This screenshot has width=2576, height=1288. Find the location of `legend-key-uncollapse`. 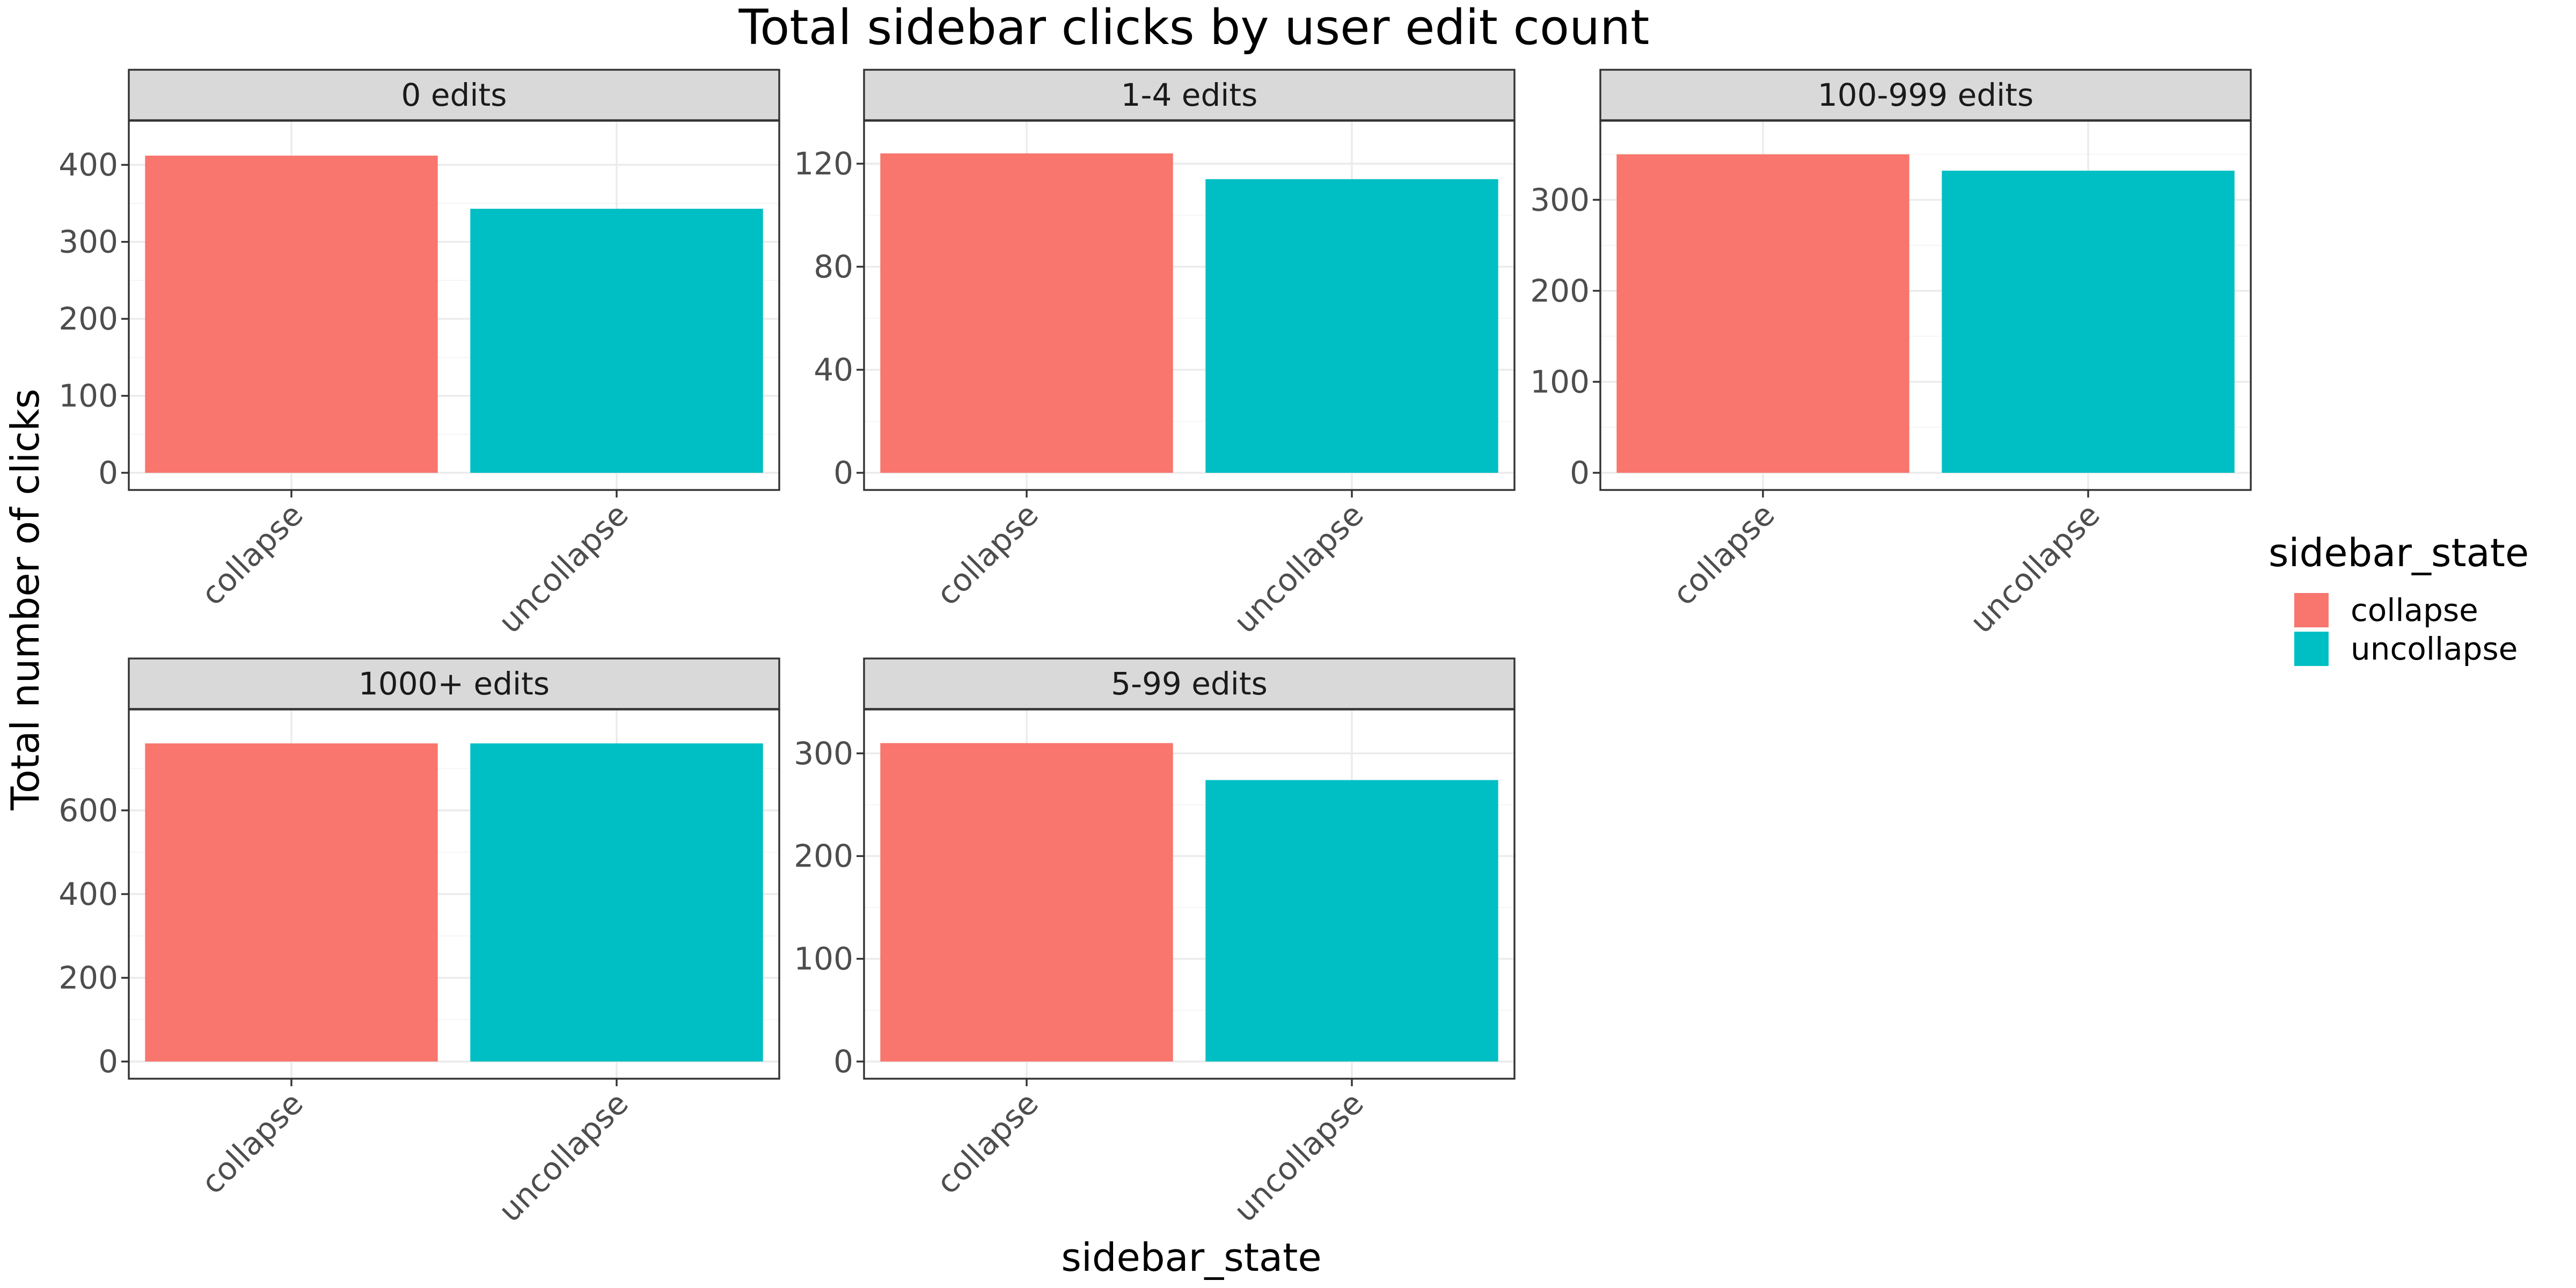

legend-key-uncollapse is located at coordinates (2311, 649).